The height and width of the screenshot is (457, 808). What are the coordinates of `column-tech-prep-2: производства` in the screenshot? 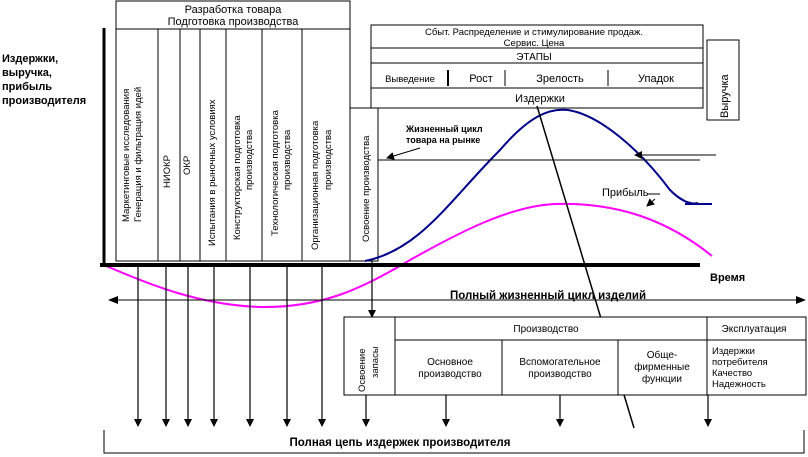 It's located at (287, 159).